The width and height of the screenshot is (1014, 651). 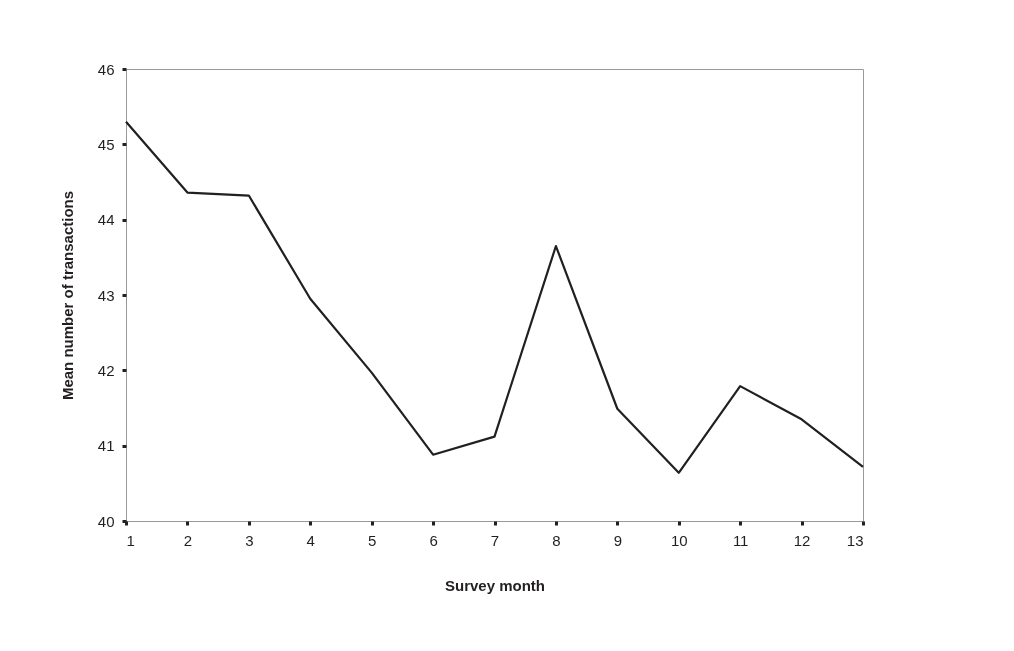 What do you see at coordinates (740, 540) in the screenshot?
I see `x-tick-label: 11` at bounding box center [740, 540].